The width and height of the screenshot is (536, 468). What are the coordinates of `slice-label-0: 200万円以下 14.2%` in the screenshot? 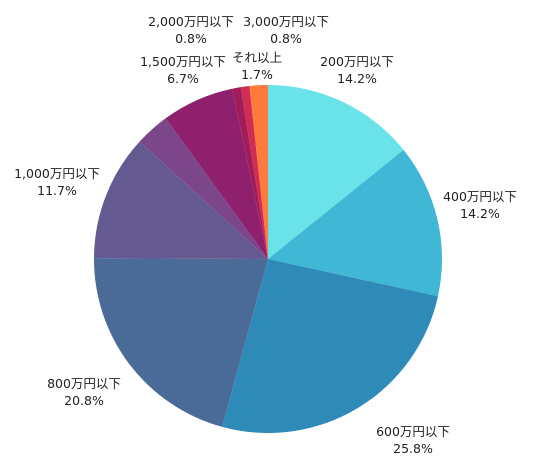 It's located at (357, 70).